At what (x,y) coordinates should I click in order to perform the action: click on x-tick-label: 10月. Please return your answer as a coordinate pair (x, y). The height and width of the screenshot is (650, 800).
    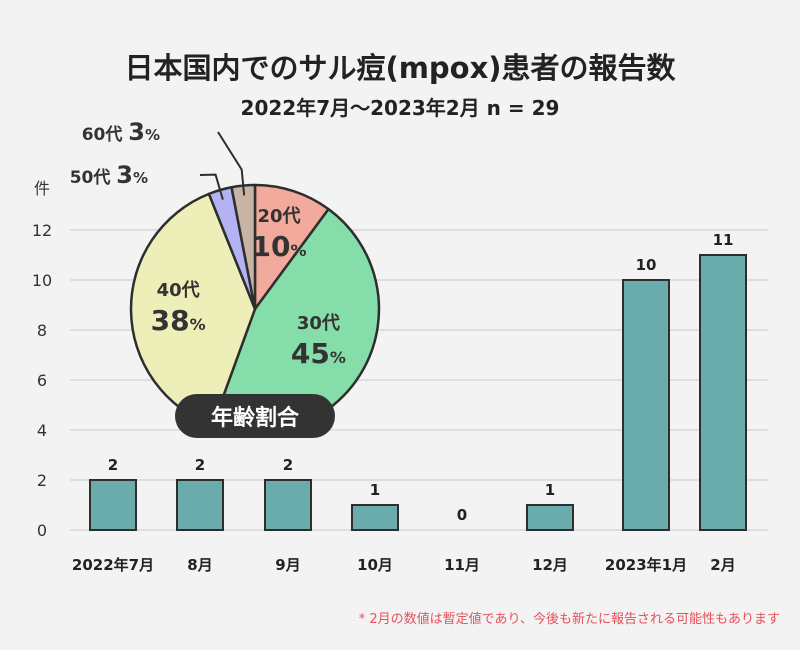
    Looking at the image, I should click on (375, 565).